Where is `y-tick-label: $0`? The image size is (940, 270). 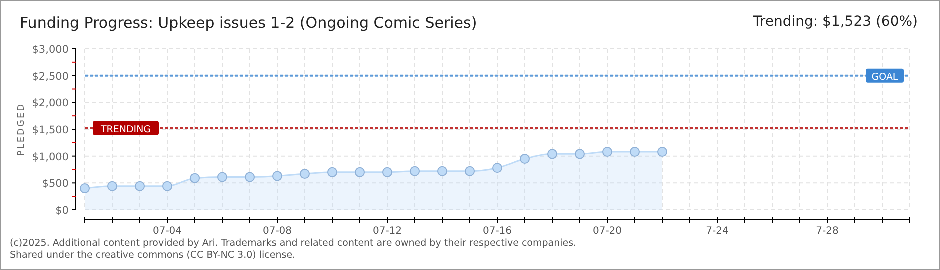 y-tick-label: $0 is located at coordinates (62, 211).